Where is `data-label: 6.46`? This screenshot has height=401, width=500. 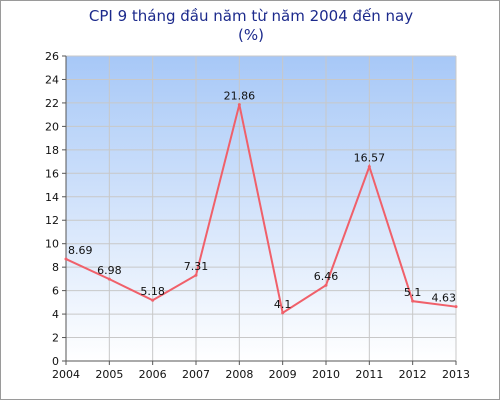 data-label: 6.46 is located at coordinates (326, 276).